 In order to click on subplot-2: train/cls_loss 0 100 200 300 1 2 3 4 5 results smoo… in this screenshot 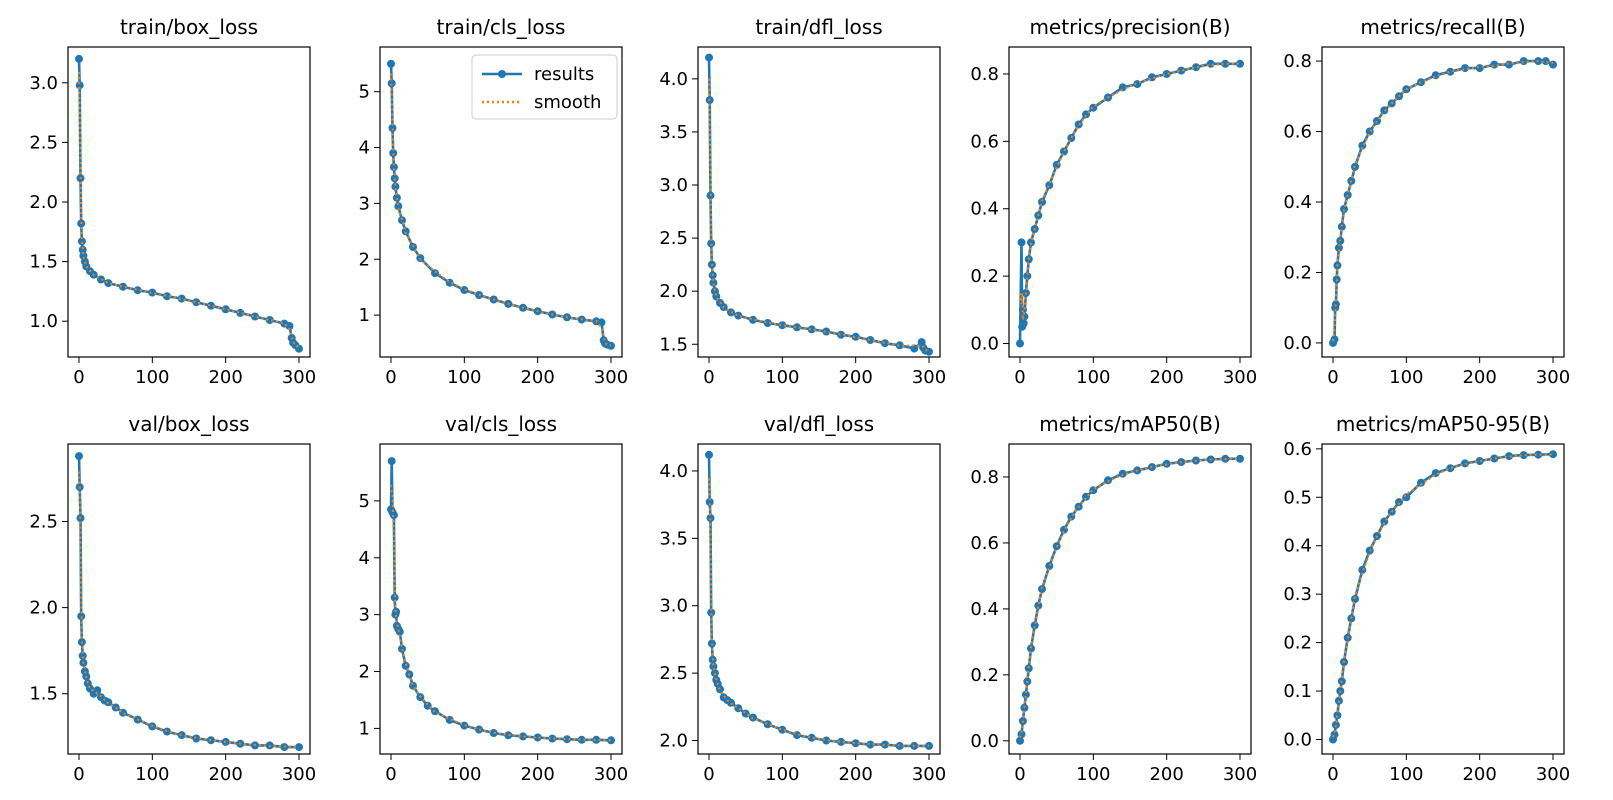, I will do `click(494, 201)`.